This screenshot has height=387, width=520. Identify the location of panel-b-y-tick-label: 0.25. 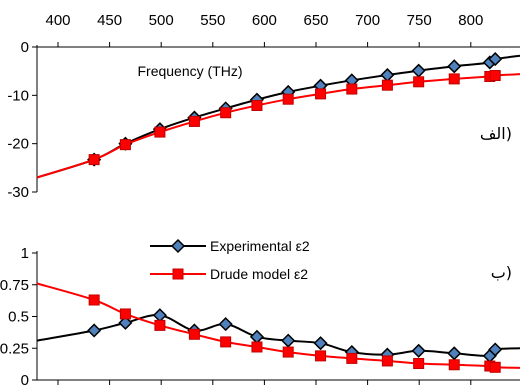
(14, 348).